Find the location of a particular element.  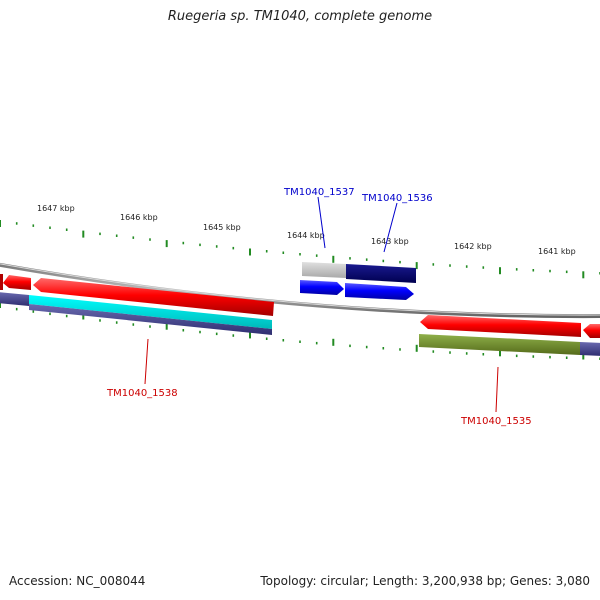

navy-track-middle is located at coordinates (381, 273).